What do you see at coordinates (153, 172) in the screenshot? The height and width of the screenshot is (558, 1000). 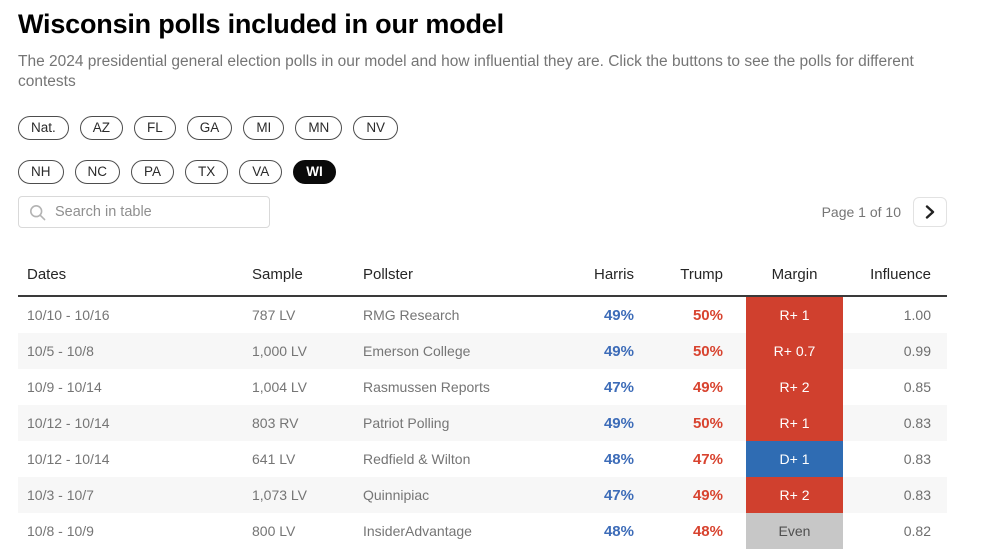 I see `filter-button-pa: PA` at bounding box center [153, 172].